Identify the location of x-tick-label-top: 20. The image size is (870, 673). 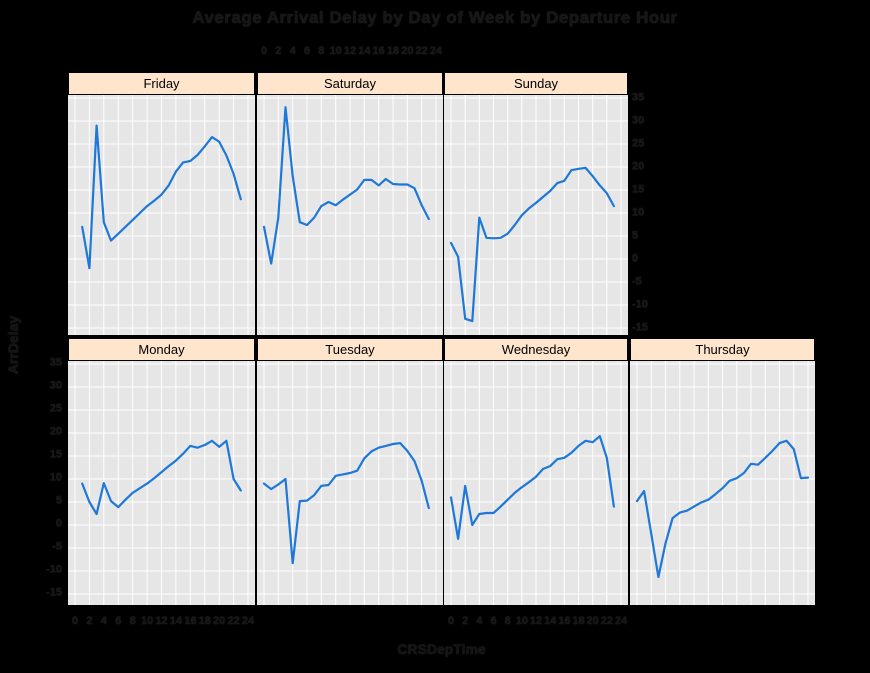
(407, 51).